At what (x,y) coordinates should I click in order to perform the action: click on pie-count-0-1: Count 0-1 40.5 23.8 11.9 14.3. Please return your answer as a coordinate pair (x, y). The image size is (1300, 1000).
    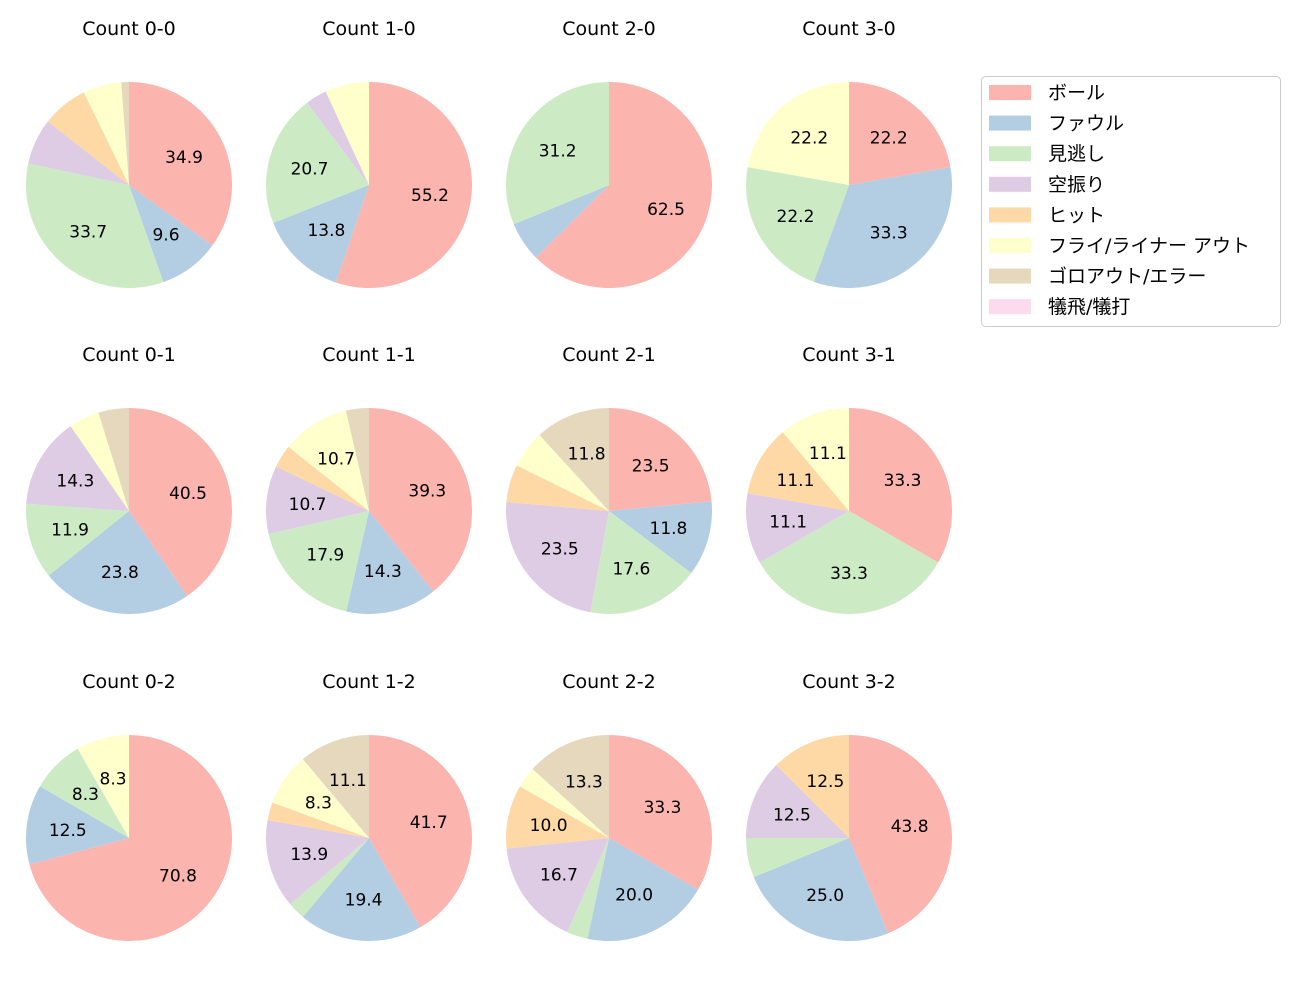
    Looking at the image, I should click on (128, 479).